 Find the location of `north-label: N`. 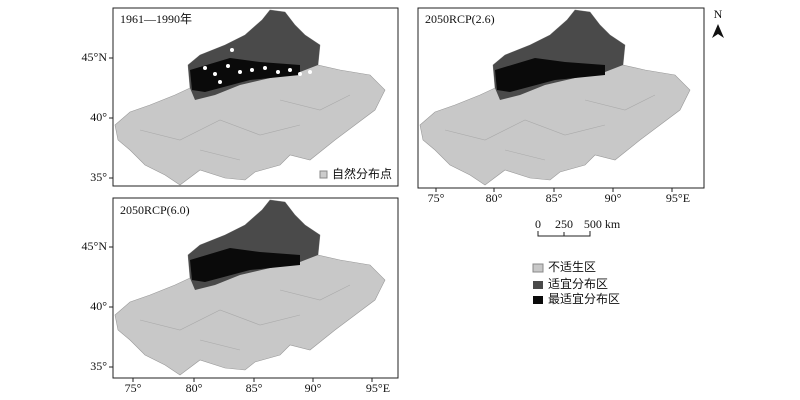

north-label: N is located at coordinates (718, 14).